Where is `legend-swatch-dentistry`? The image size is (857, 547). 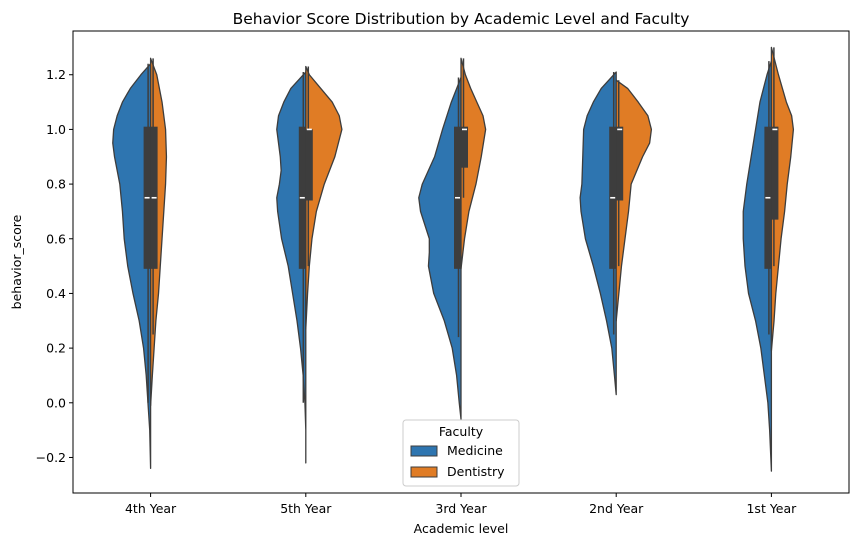
legend-swatch-dentistry is located at coordinates (424, 472).